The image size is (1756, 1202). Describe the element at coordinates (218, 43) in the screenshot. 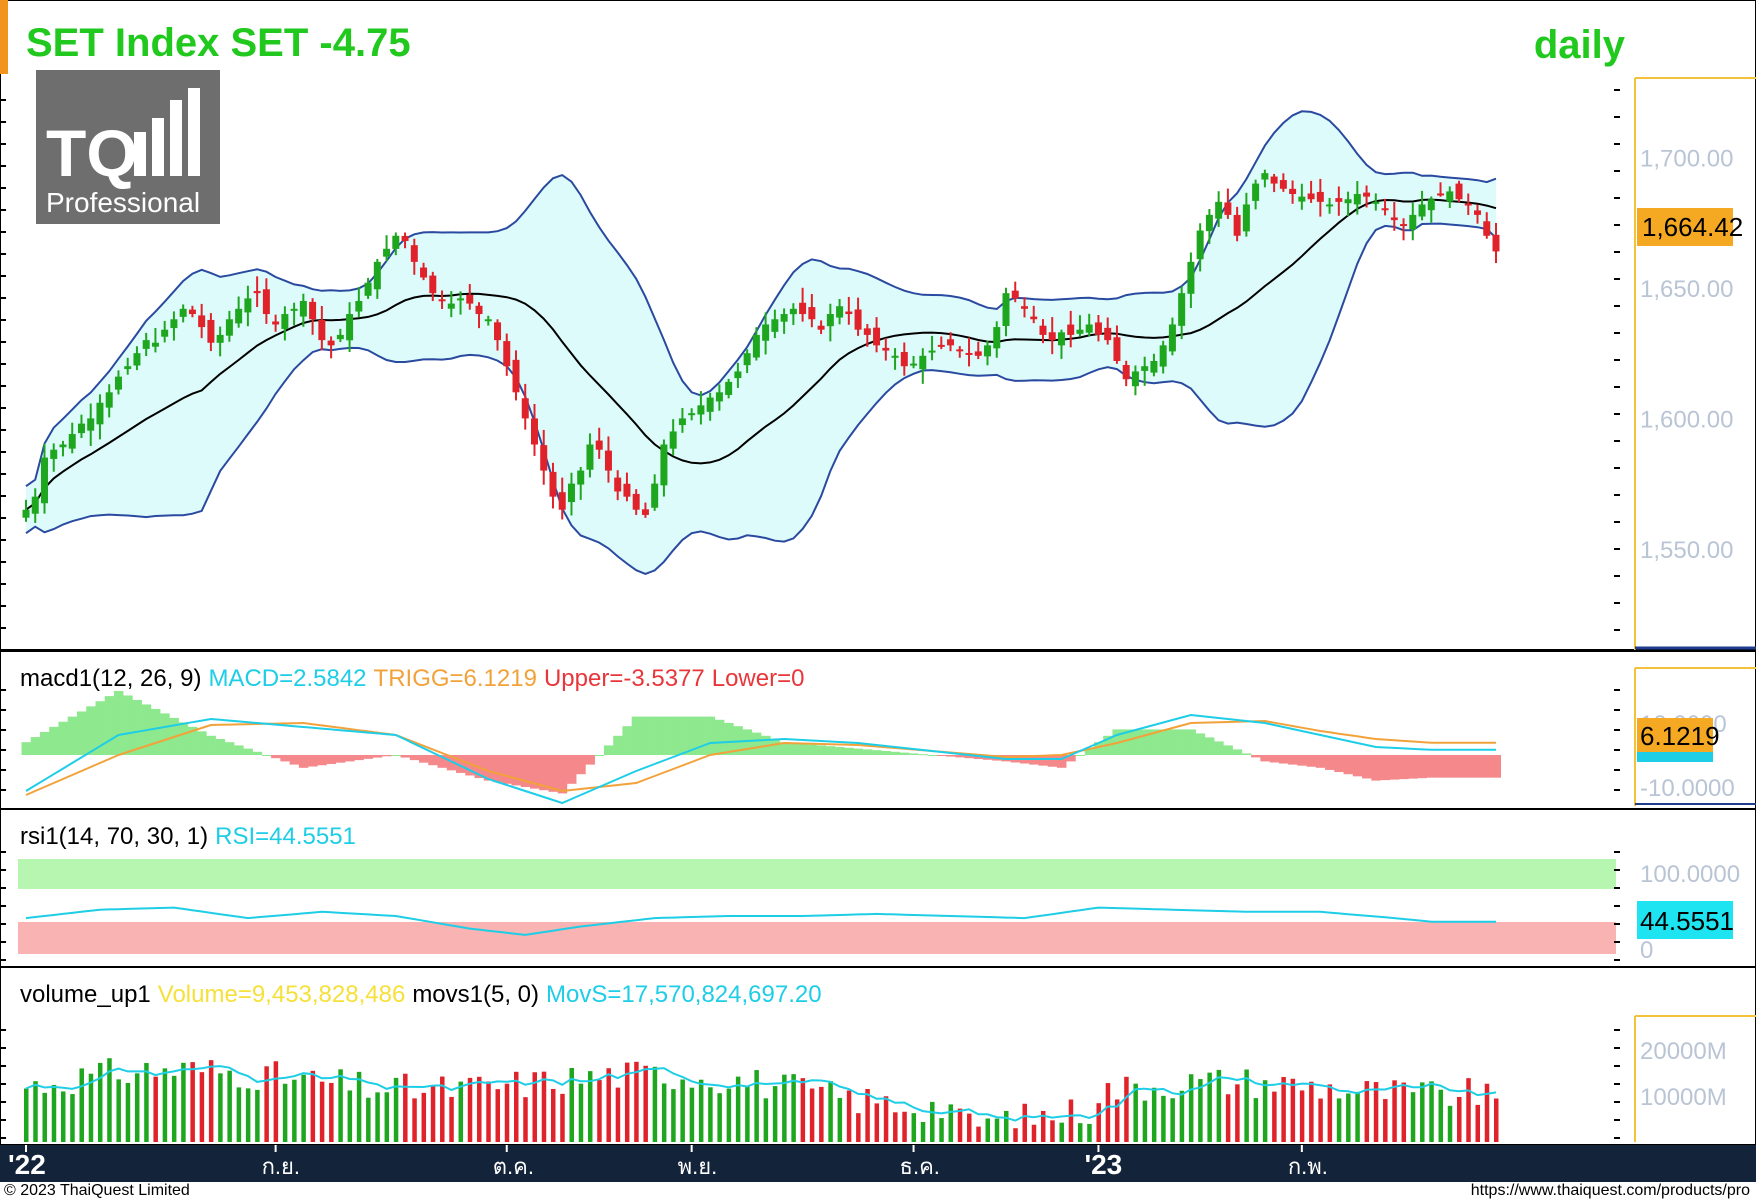

I see `chart-title: SET Index SET -4.75` at that location.